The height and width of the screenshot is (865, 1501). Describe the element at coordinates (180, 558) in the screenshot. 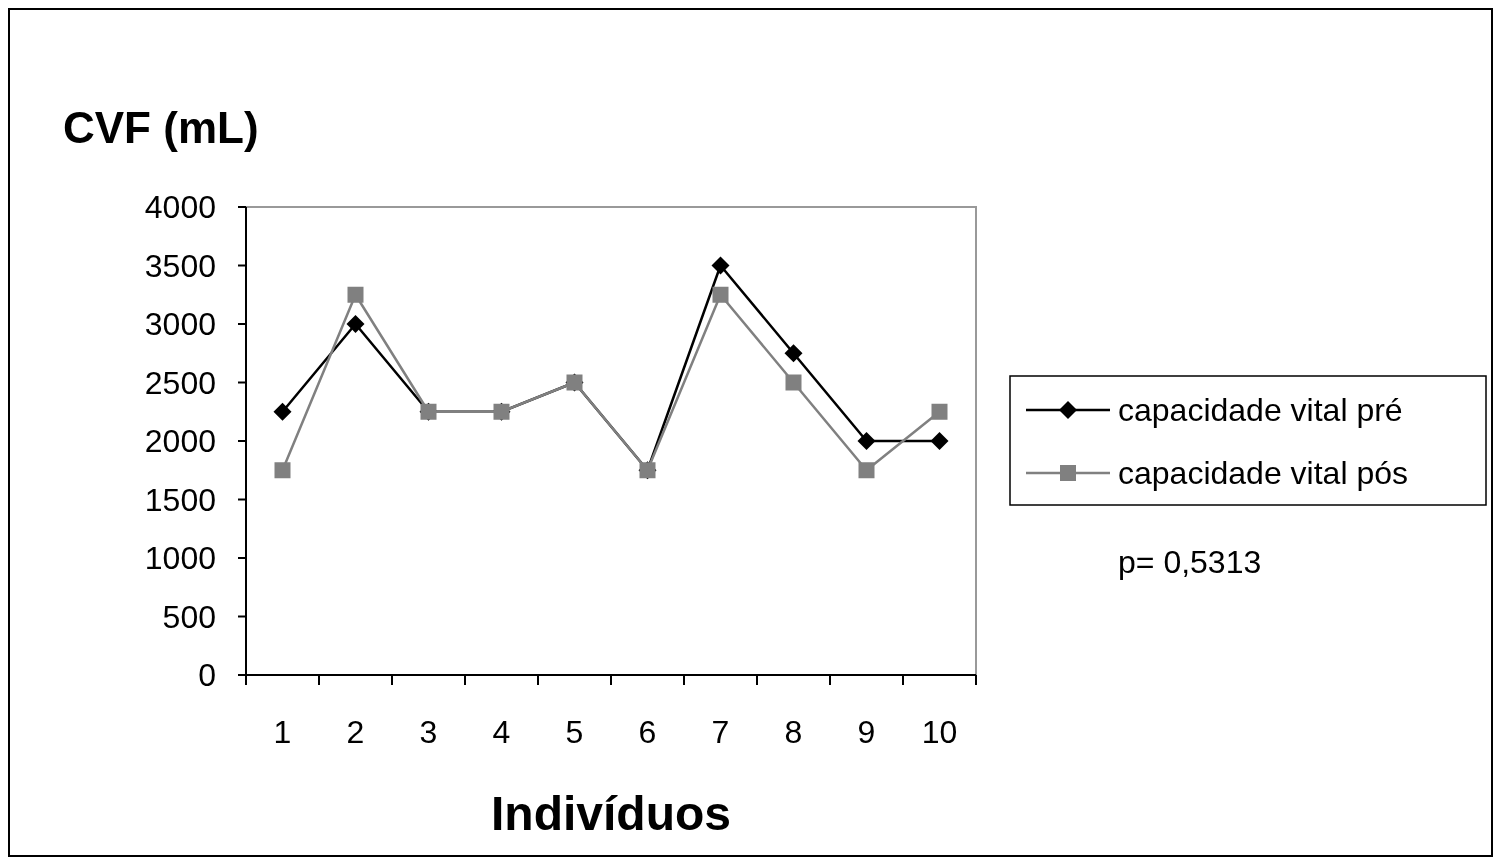

I see `y-tick-label: 1000` at that location.